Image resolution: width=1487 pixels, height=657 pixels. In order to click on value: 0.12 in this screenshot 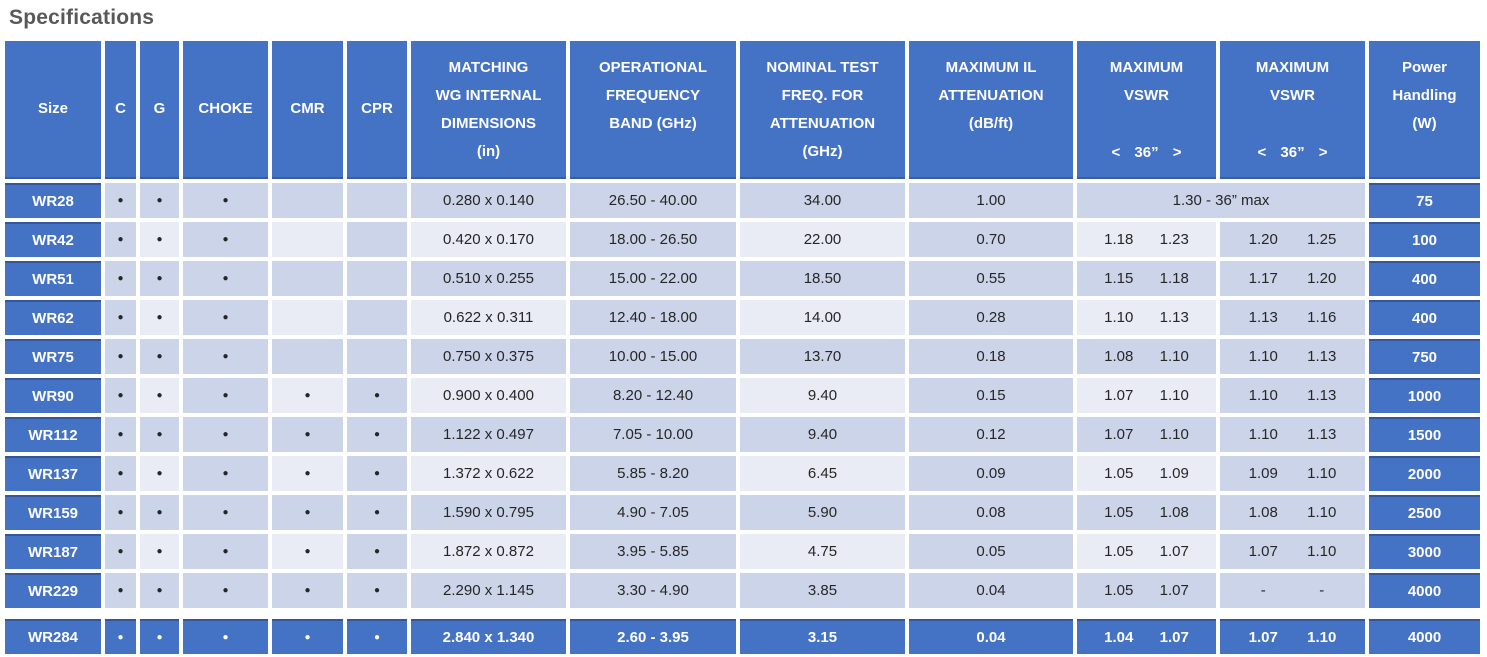, I will do `click(991, 434)`.